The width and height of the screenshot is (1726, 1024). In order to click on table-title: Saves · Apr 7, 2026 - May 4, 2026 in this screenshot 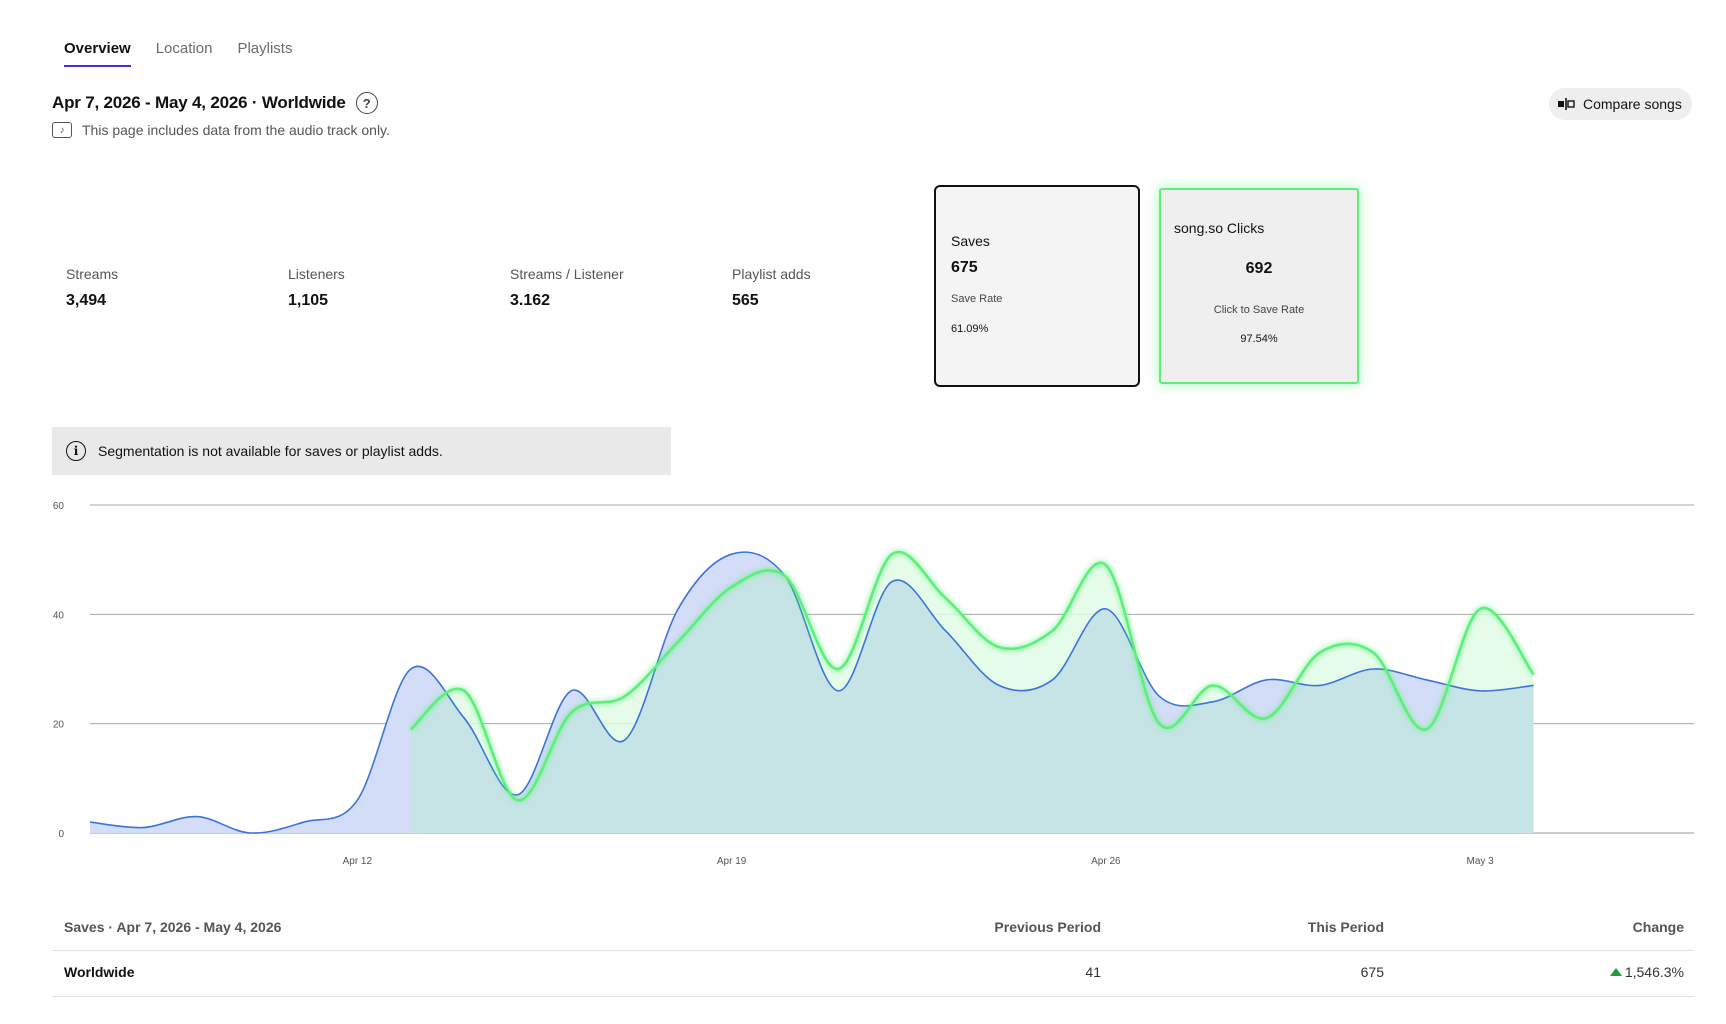, I will do `click(173, 927)`.